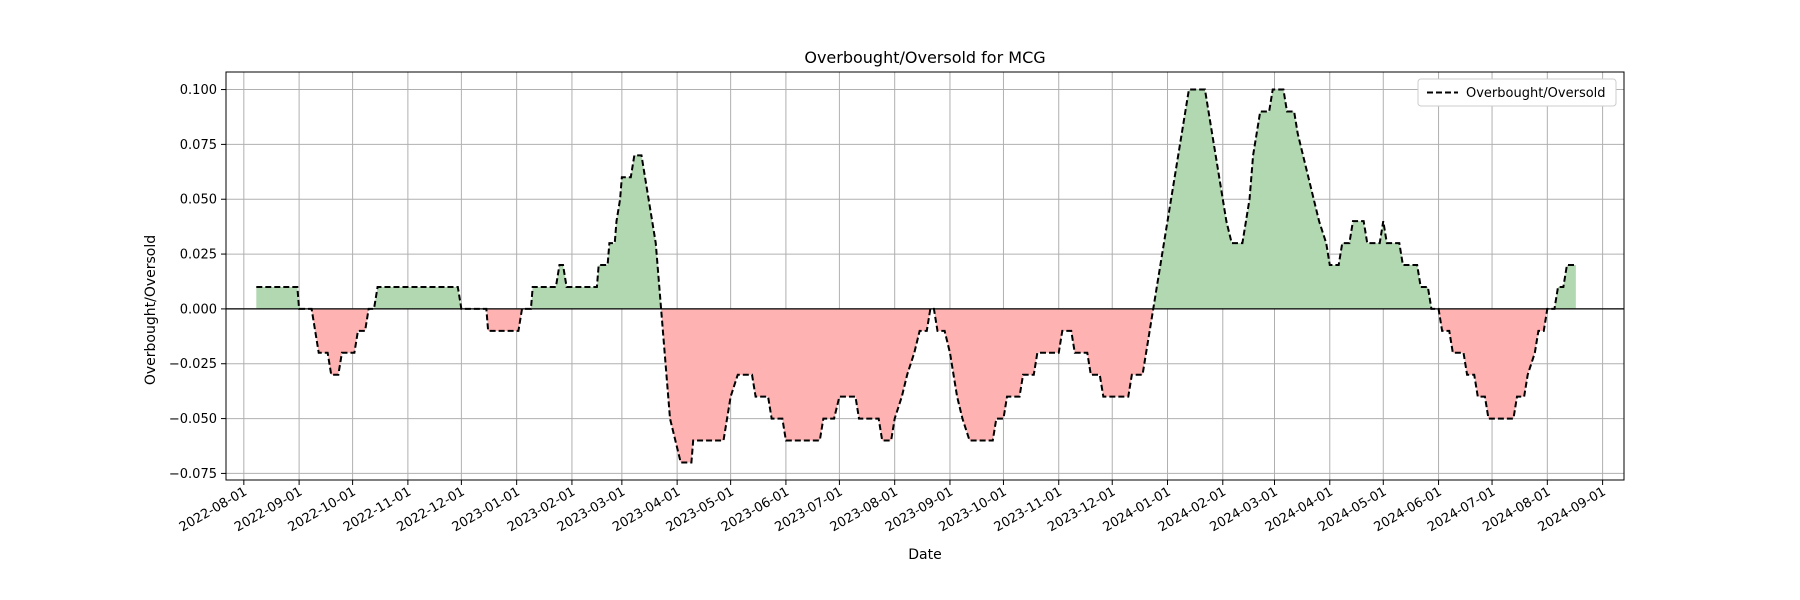 The width and height of the screenshot is (1800, 600). Describe the element at coordinates (193, 419) in the screenshot. I see `y-tick-label: −0.050` at that location.